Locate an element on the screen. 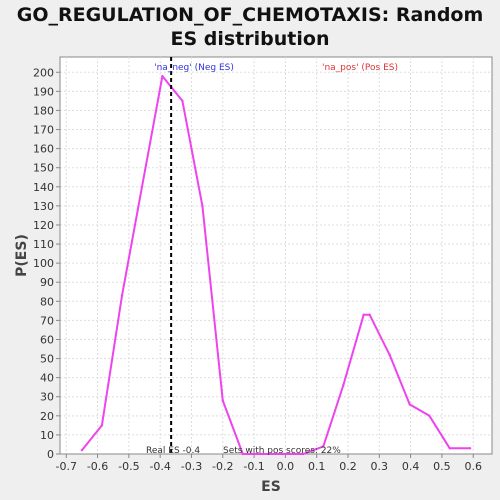 This screenshot has height=500, width=500. y-tick-label: 190 is located at coordinates (43, 91).